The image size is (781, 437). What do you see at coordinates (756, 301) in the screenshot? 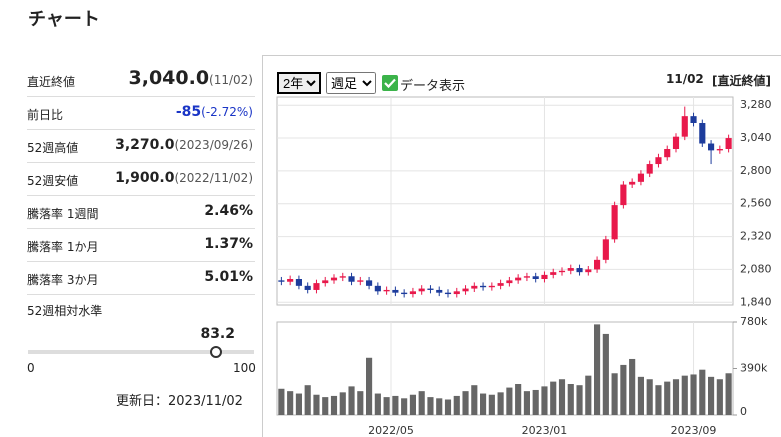
I see `y-tick-label: 1,840` at bounding box center [756, 301].